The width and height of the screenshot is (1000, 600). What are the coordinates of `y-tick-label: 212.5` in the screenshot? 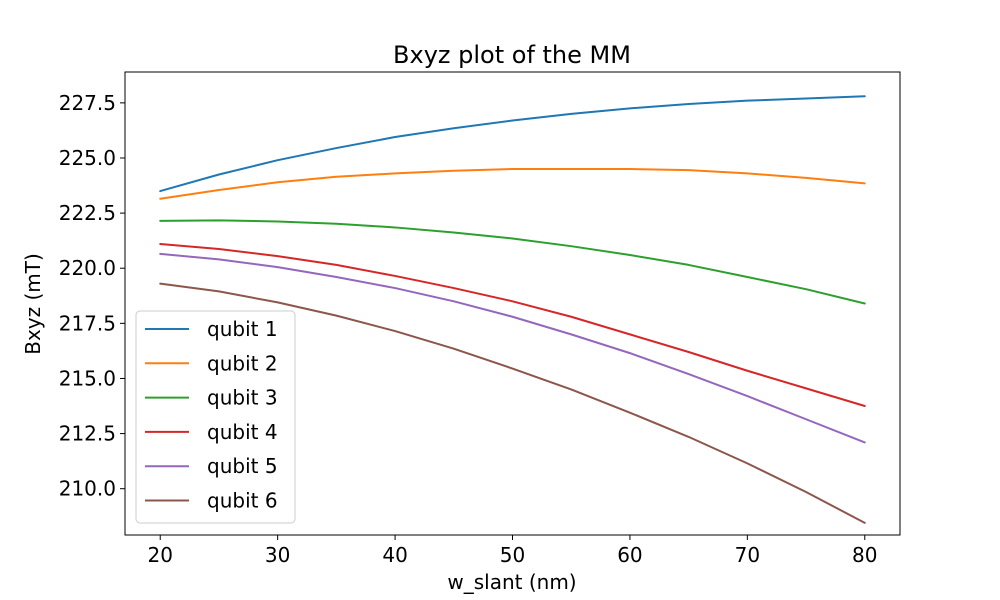 It's located at (87, 434).